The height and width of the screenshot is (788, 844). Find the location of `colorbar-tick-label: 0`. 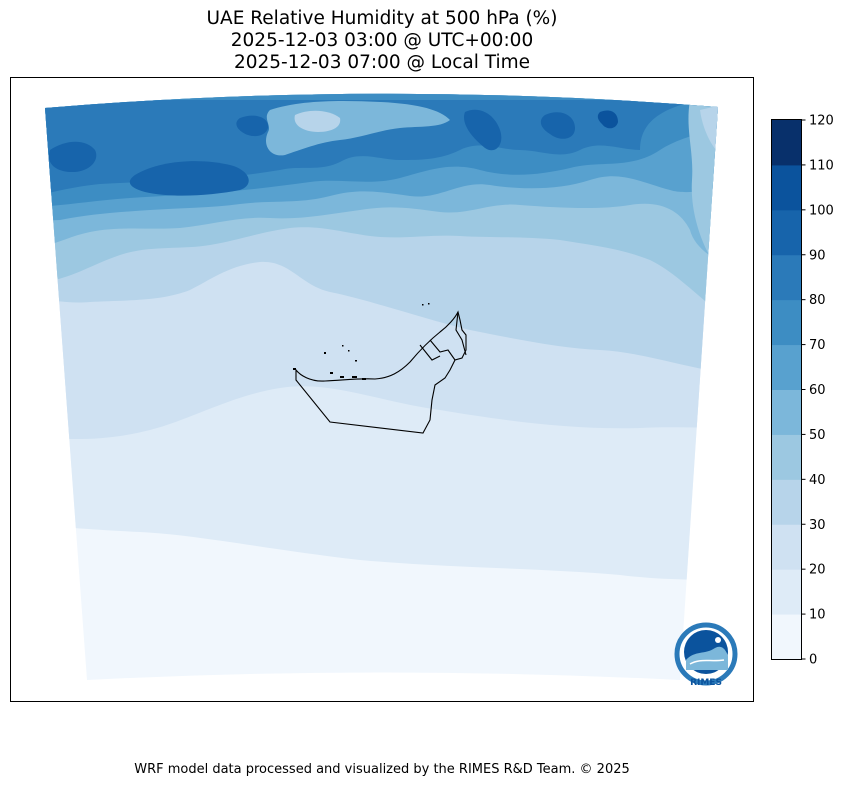

colorbar-tick-label: 0 is located at coordinates (813, 660).